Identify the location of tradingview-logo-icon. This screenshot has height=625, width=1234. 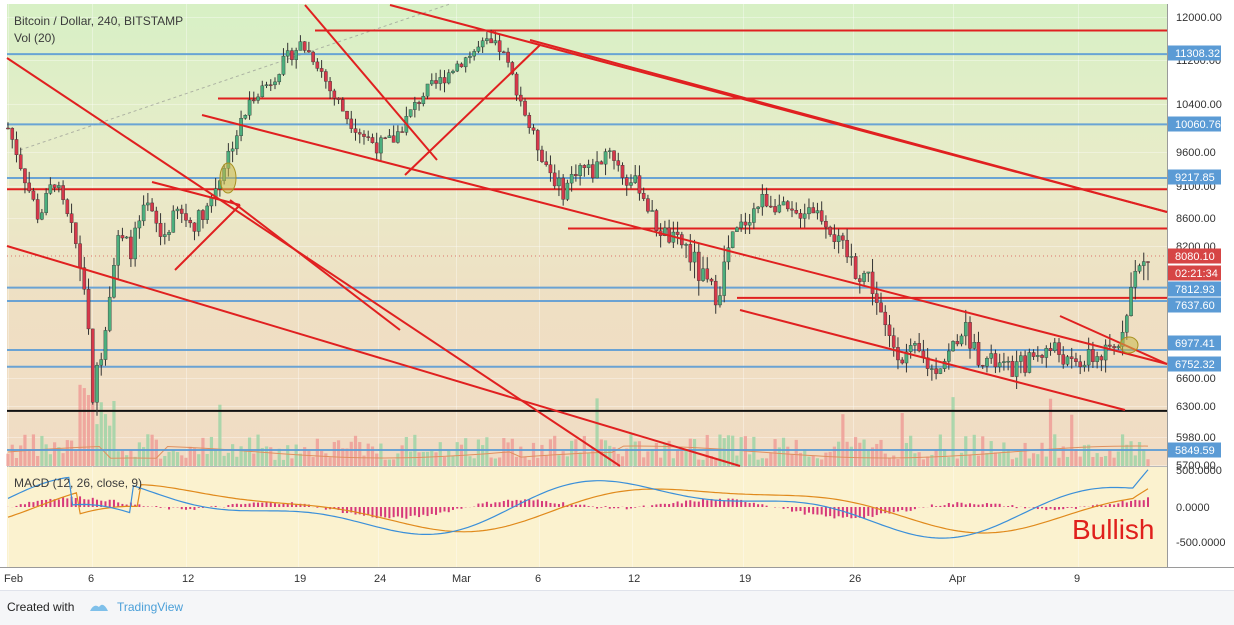
(99, 607).